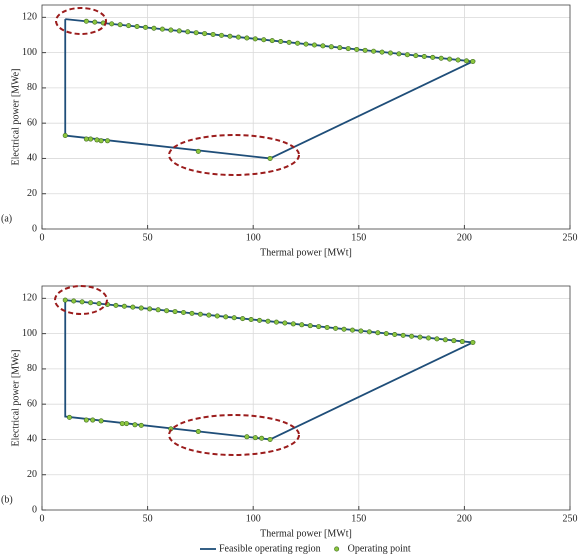 This screenshot has height=558, width=578. I want to click on legend-label: Feasible operating region, so click(270, 548).